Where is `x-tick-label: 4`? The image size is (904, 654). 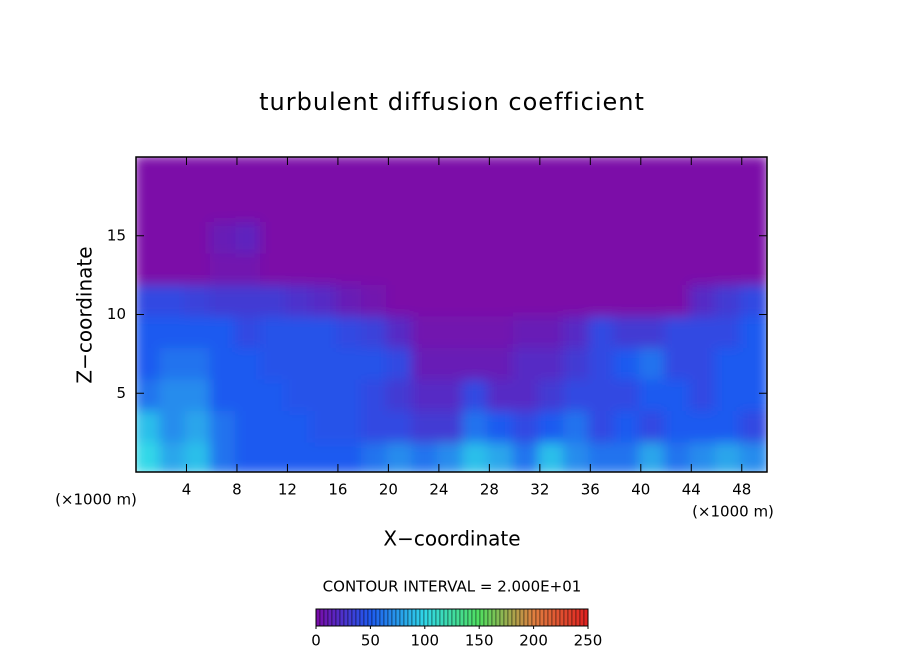 x-tick-label: 4 is located at coordinates (187, 490).